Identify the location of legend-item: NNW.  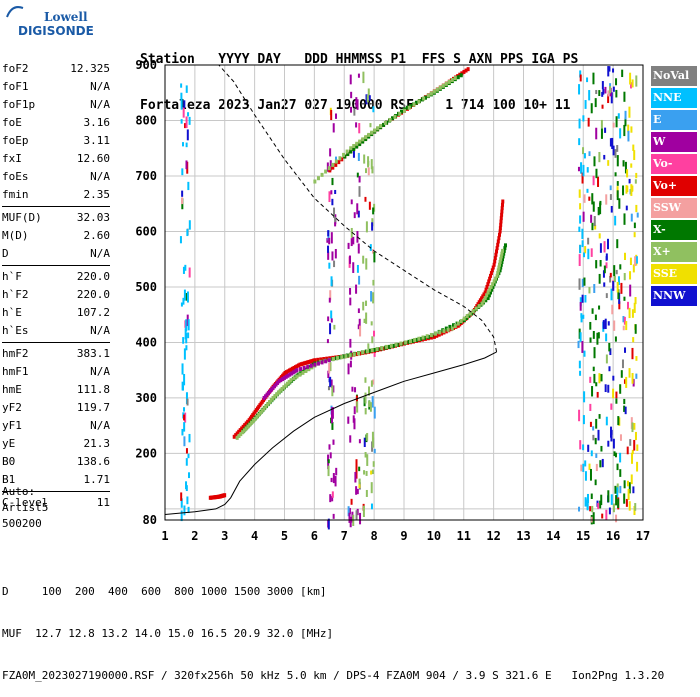
(674, 296).